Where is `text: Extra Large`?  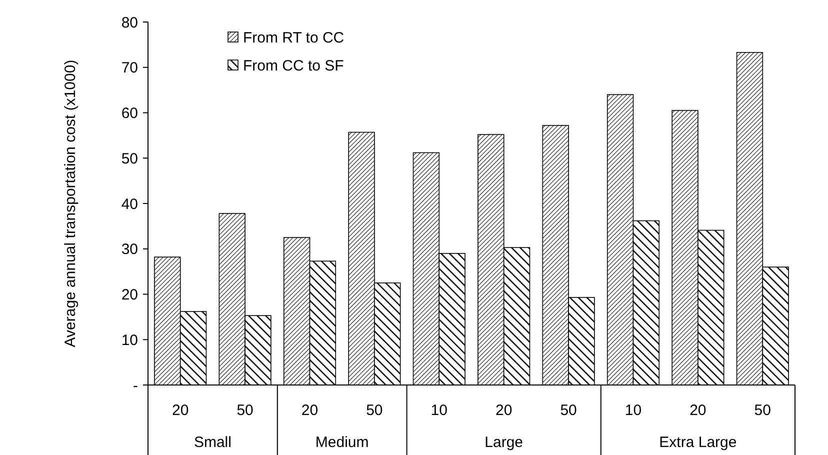 text: Extra Large is located at coordinates (698, 442).